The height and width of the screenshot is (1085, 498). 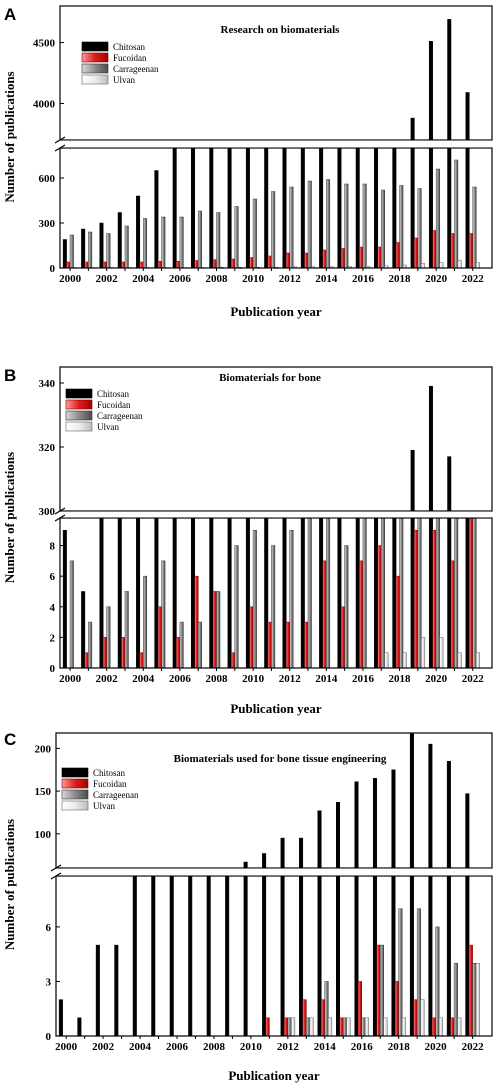 What do you see at coordinates (95, 79) in the screenshot?
I see `legend-swatch-ulvan` at bounding box center [95, 79].